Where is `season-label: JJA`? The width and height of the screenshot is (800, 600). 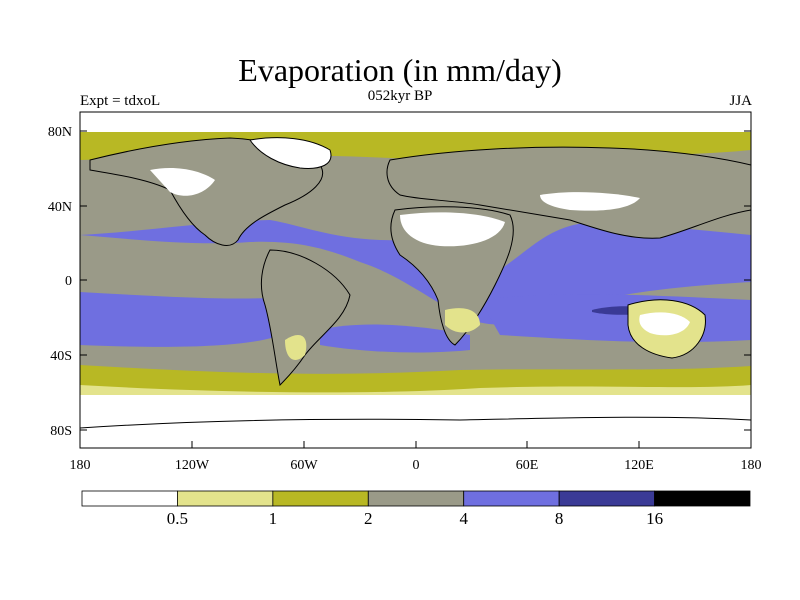
season-label: JJA is located at coordinates (740, 101).